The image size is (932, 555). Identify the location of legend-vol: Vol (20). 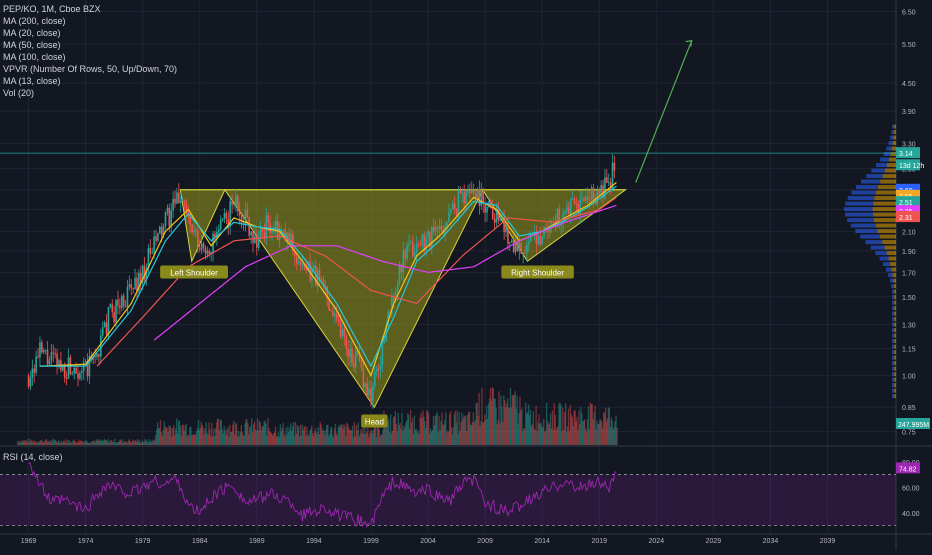
(19, 93).